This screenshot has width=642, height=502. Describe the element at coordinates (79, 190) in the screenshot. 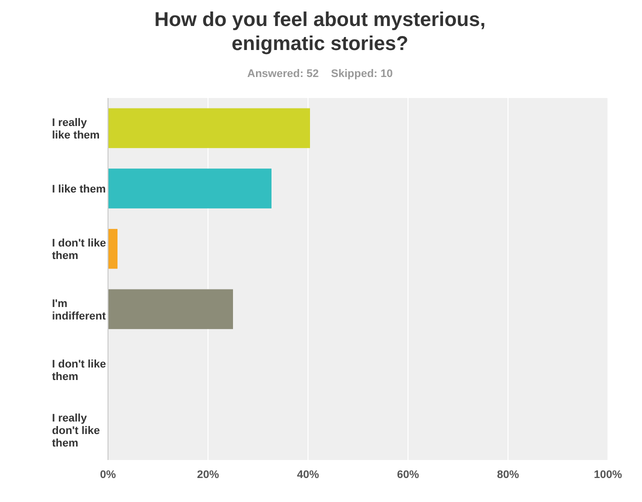

I see `y-tick-label: I like them` at that location.